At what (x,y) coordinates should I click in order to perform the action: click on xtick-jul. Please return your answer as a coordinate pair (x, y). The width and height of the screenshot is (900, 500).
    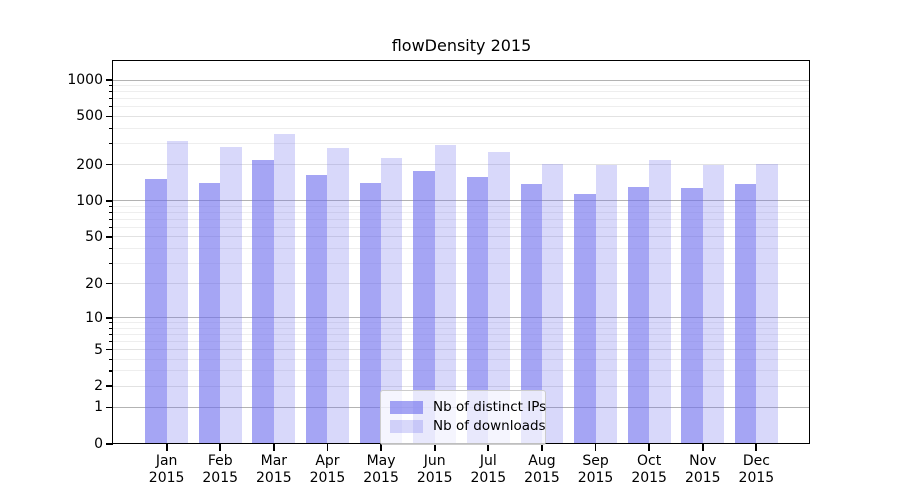
    Looking at the image, I should click on (488, 447).